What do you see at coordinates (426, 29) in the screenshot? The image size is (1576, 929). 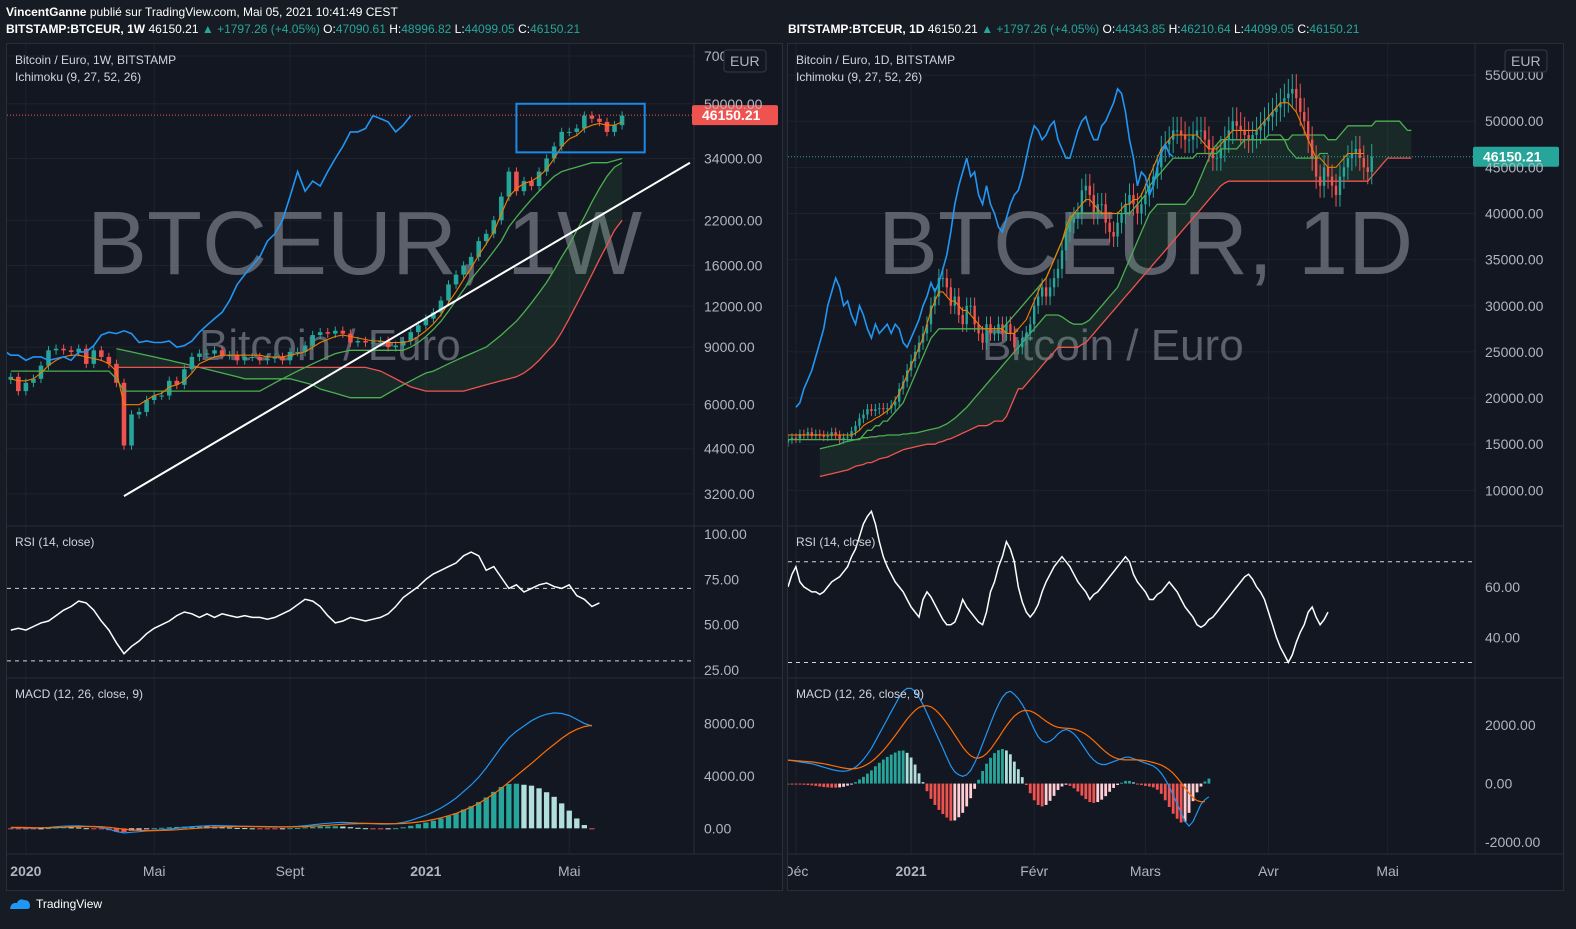 I see `left-high: 48996.82` at bounding box center [426, 29].